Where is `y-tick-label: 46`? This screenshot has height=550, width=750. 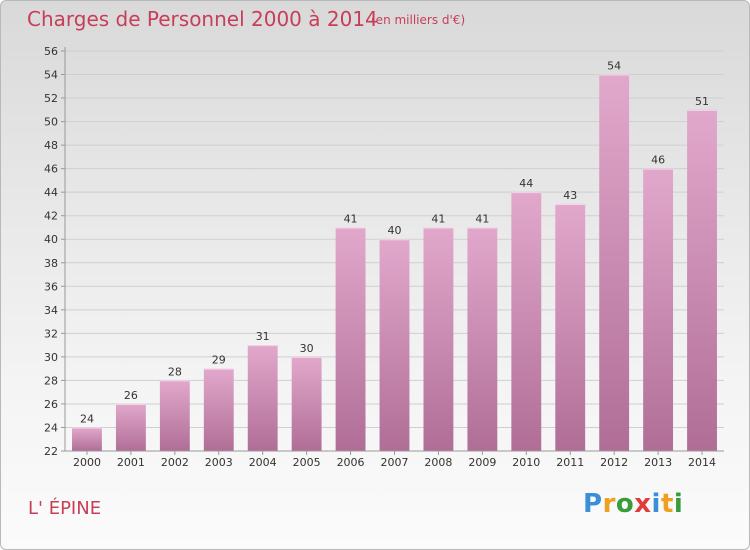
y-tick-label: 46 is located at coordinates (51, 169).